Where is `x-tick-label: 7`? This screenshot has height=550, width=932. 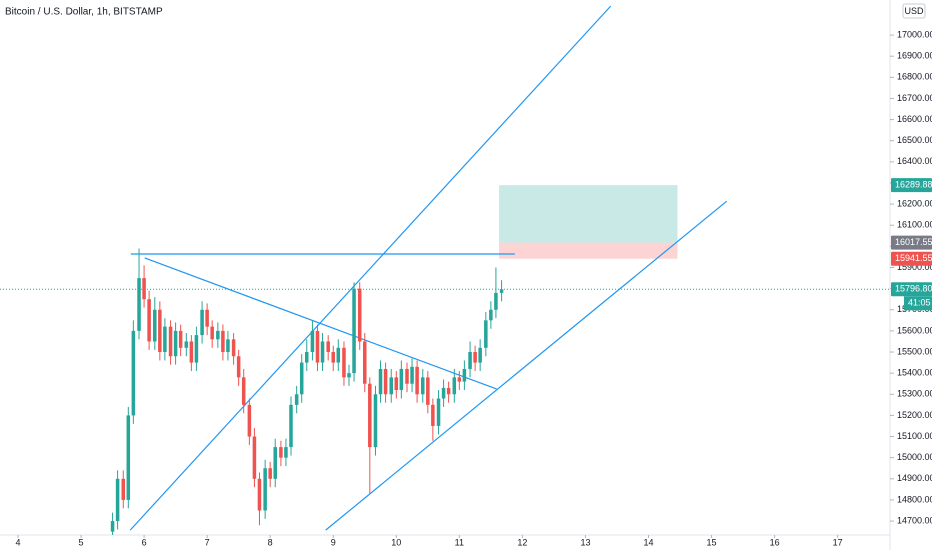
x-tick-label: 7 is located at coordinates (207, 542).